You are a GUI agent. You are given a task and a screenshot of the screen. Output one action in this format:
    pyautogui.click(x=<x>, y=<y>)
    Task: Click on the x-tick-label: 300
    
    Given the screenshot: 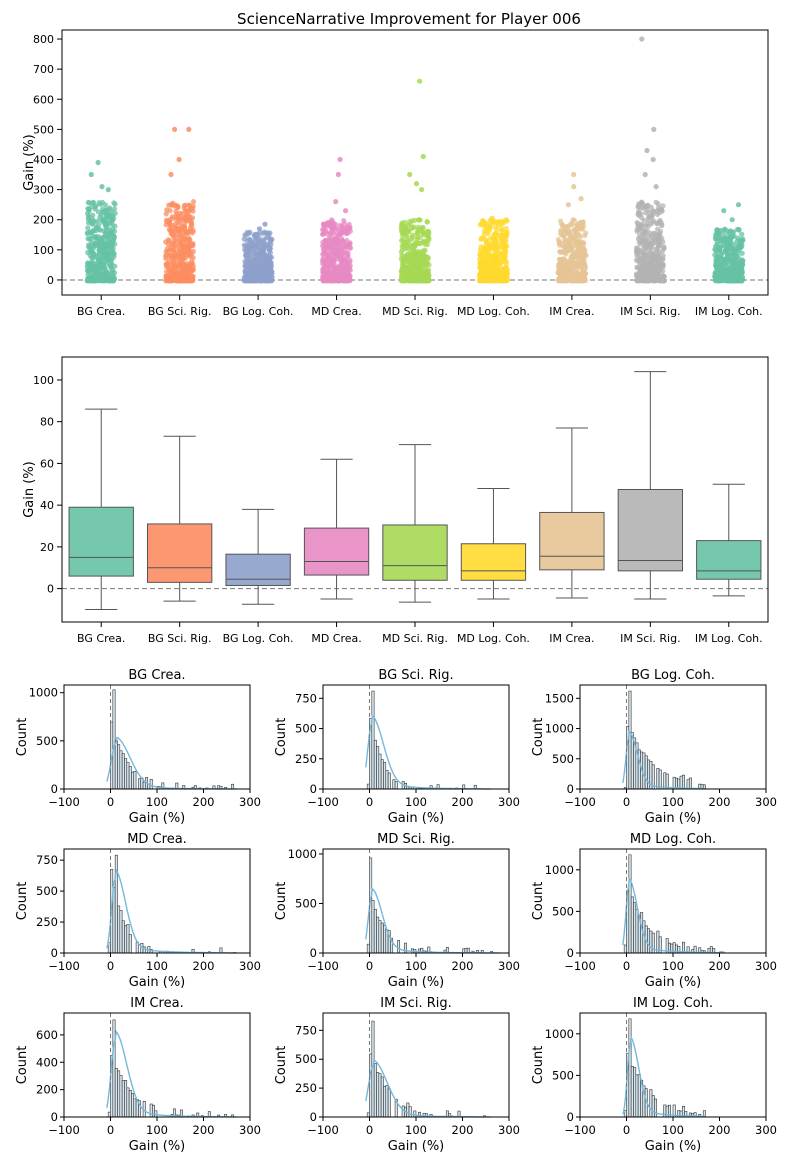 What is the action you would take?
    pyautogui.click(x=766, y=966)
    